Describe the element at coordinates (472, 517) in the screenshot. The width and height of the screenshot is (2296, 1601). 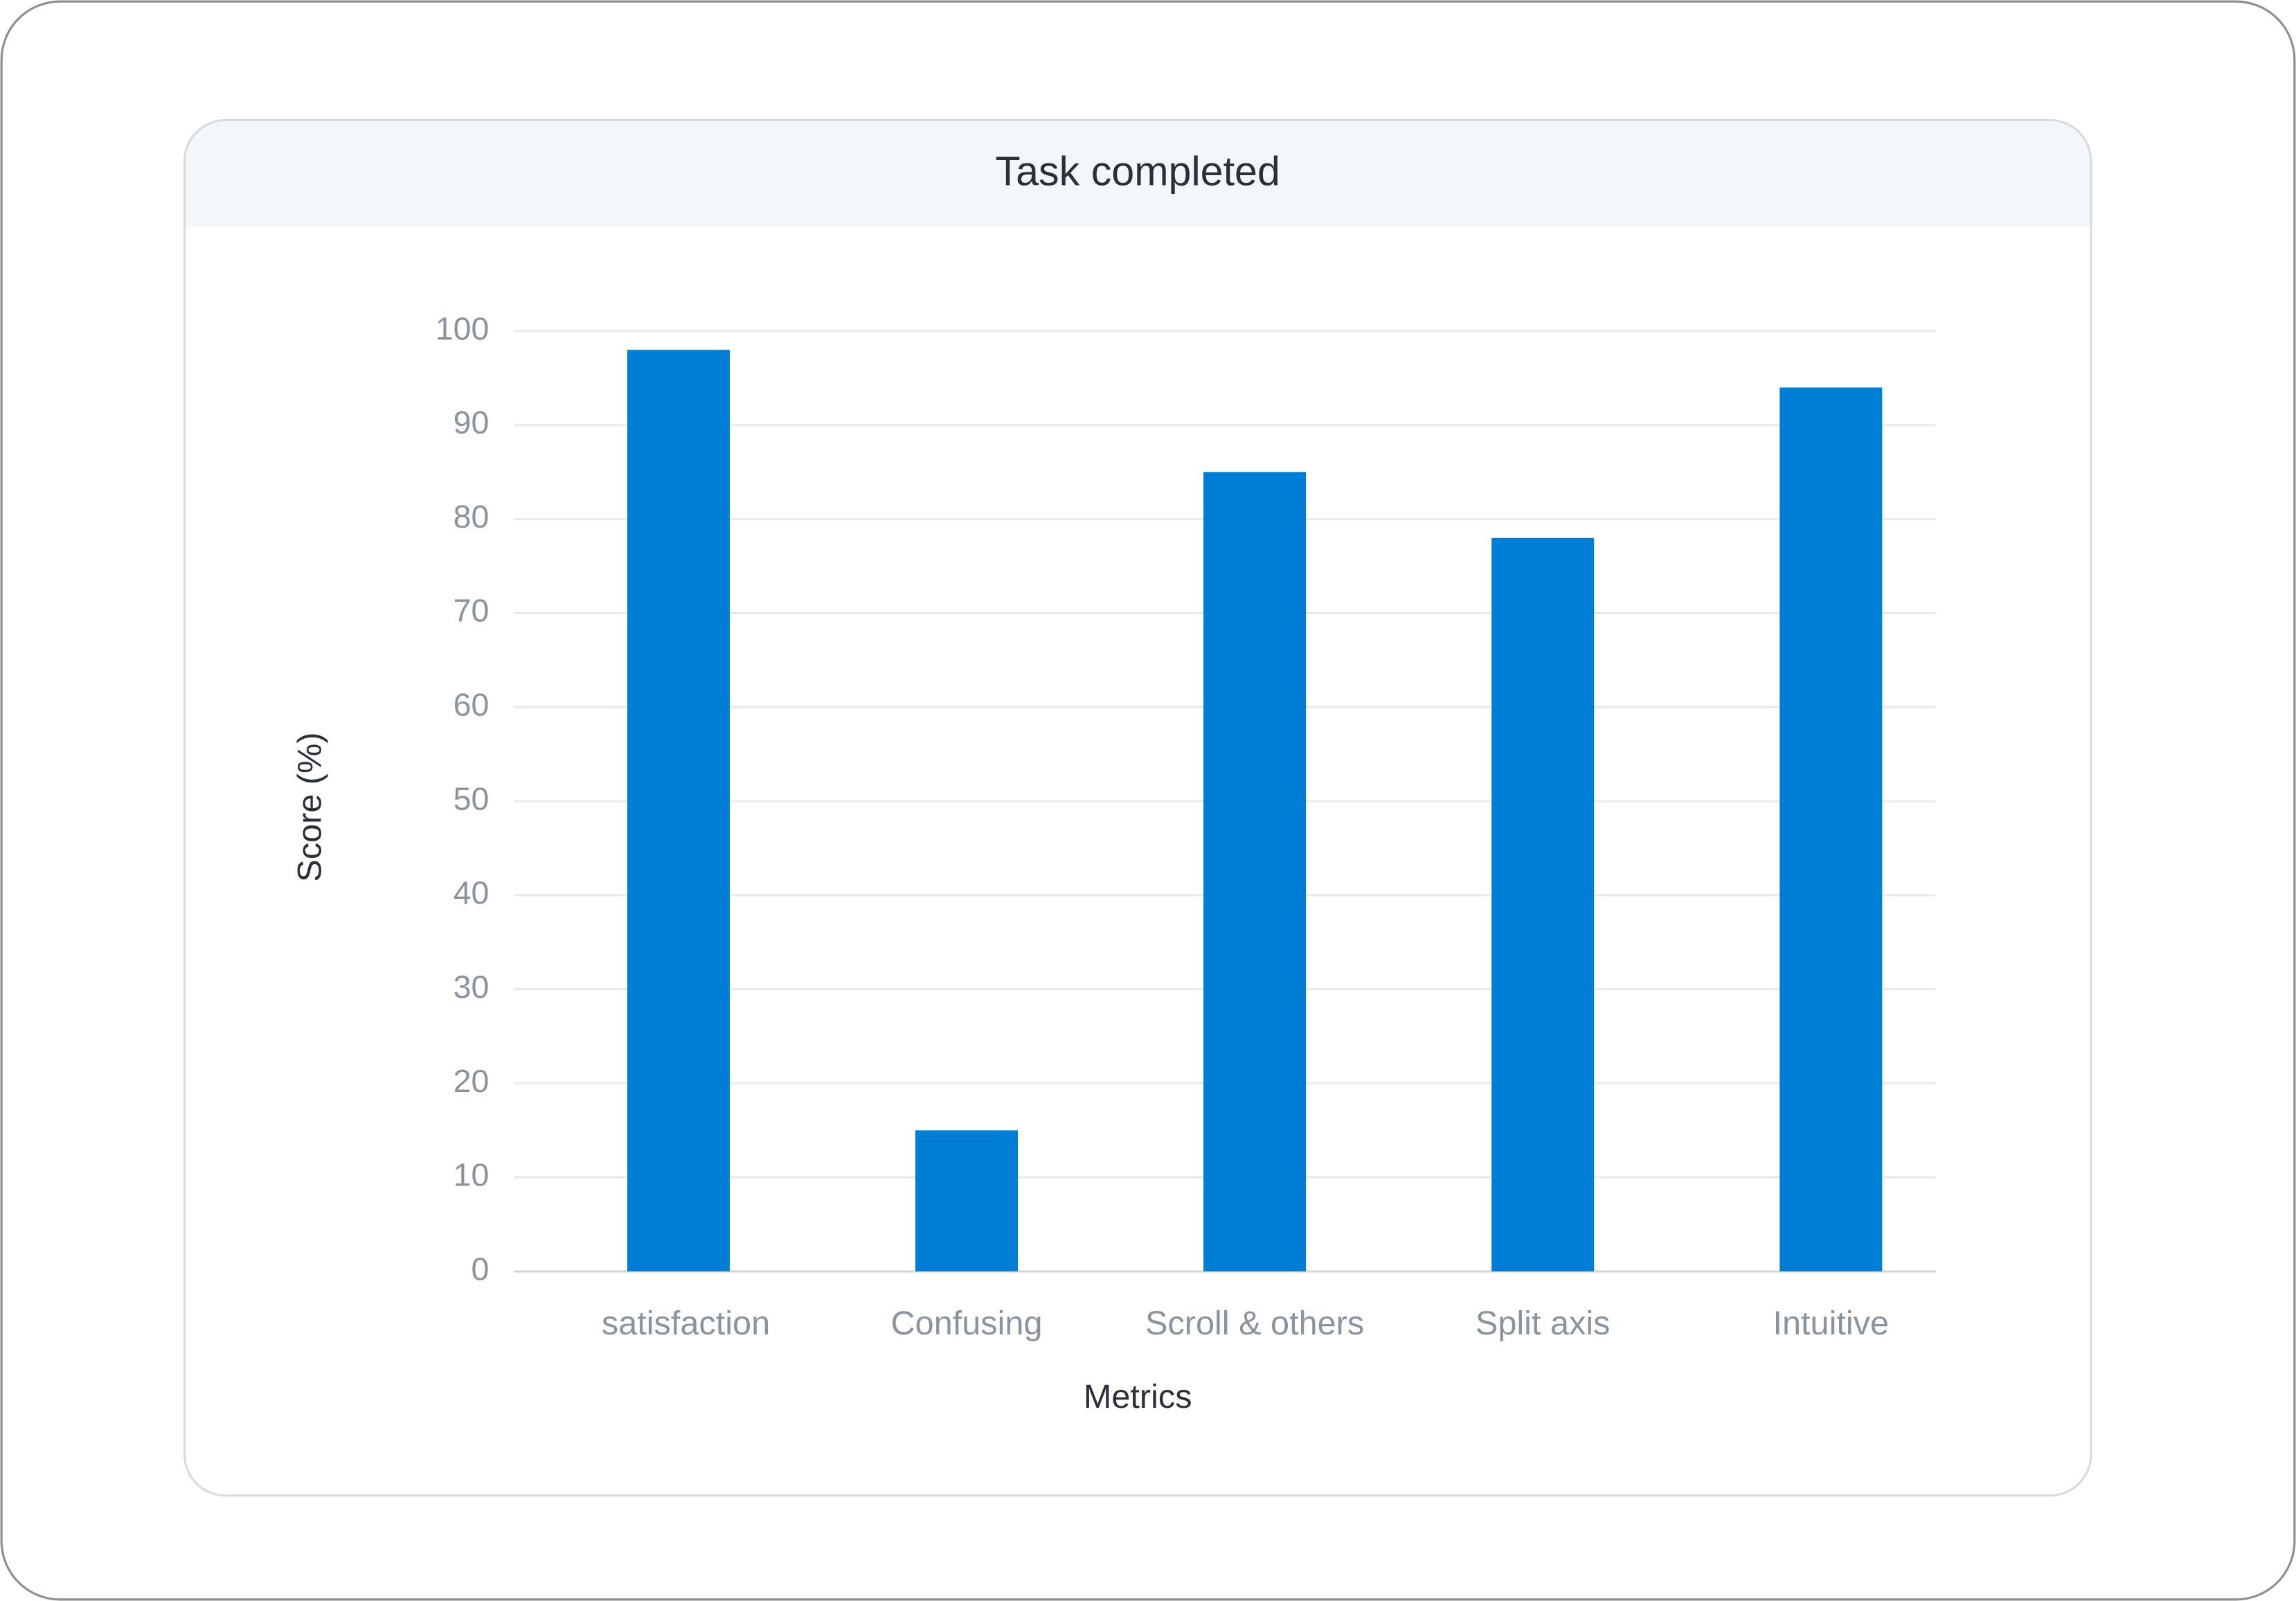
I see `y-tick-label: 80` at that location.